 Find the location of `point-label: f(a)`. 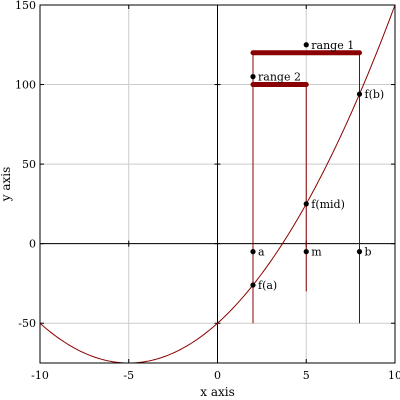

point-label: f(a) is located at coordinates (267, 285).